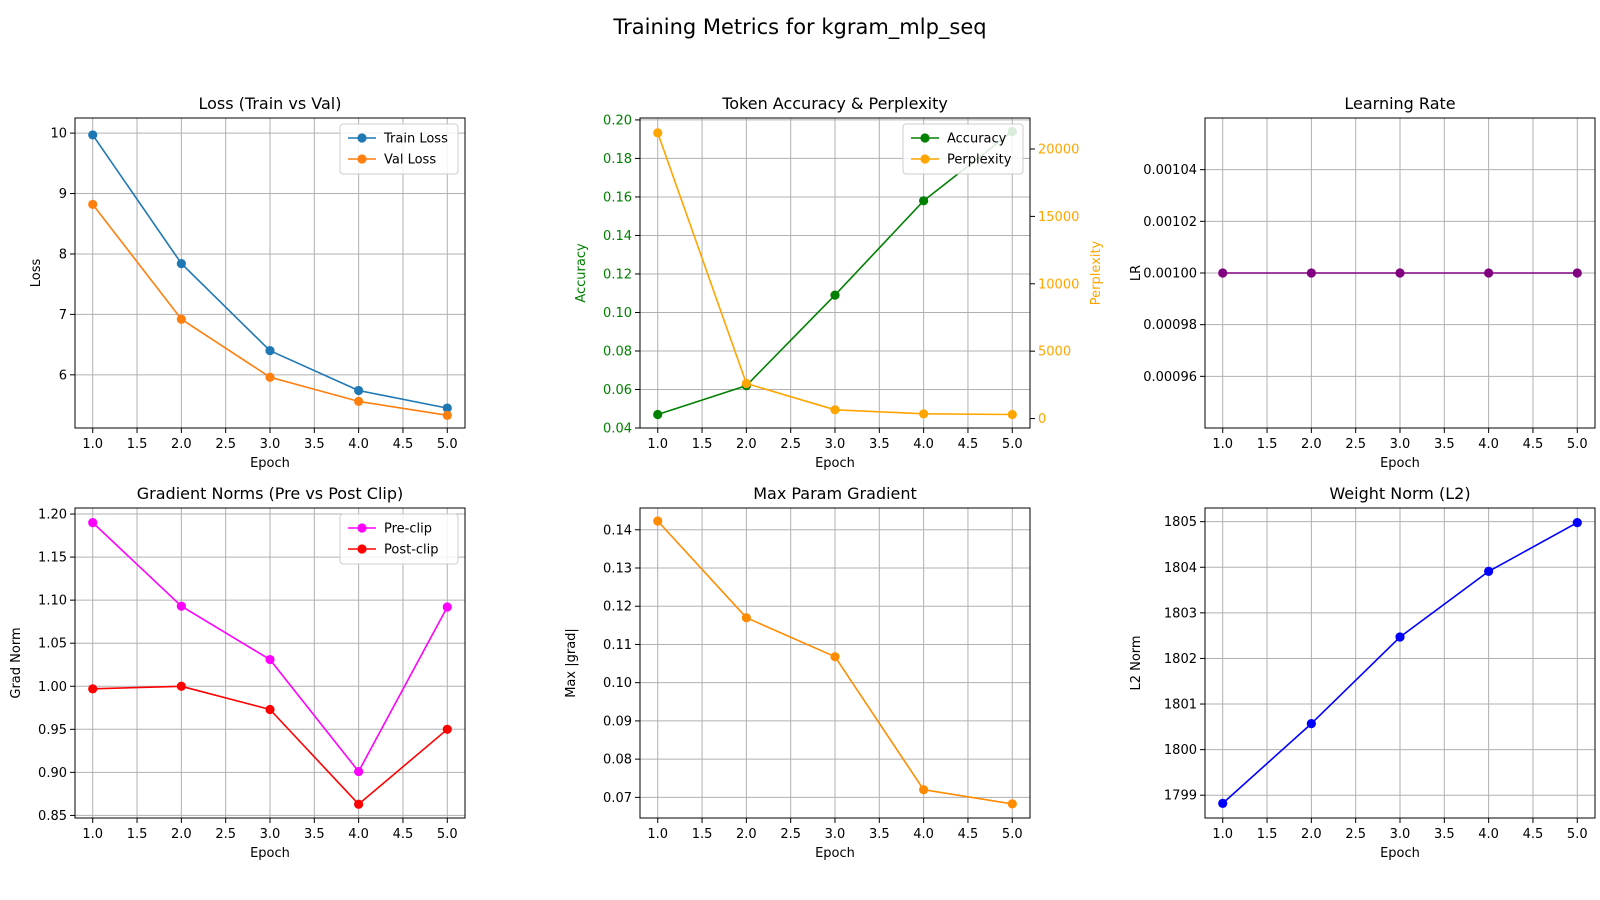  I want to click on y-tick-label: 1802, so click(1180, 659).